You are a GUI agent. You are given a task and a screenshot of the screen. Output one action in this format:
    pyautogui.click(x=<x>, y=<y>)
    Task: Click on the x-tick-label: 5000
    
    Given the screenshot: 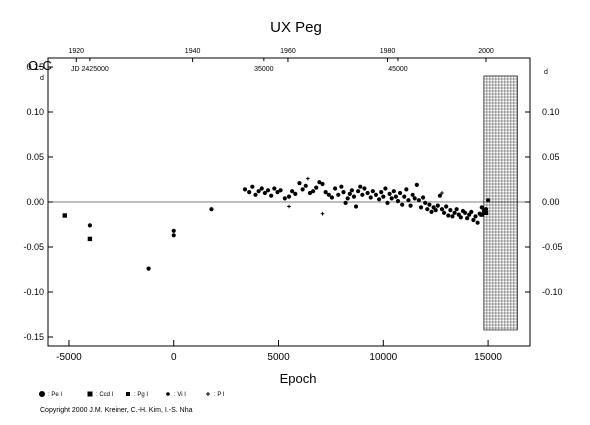 What is the action you would take?
    pyautogui.click(x=278, y=357)
    